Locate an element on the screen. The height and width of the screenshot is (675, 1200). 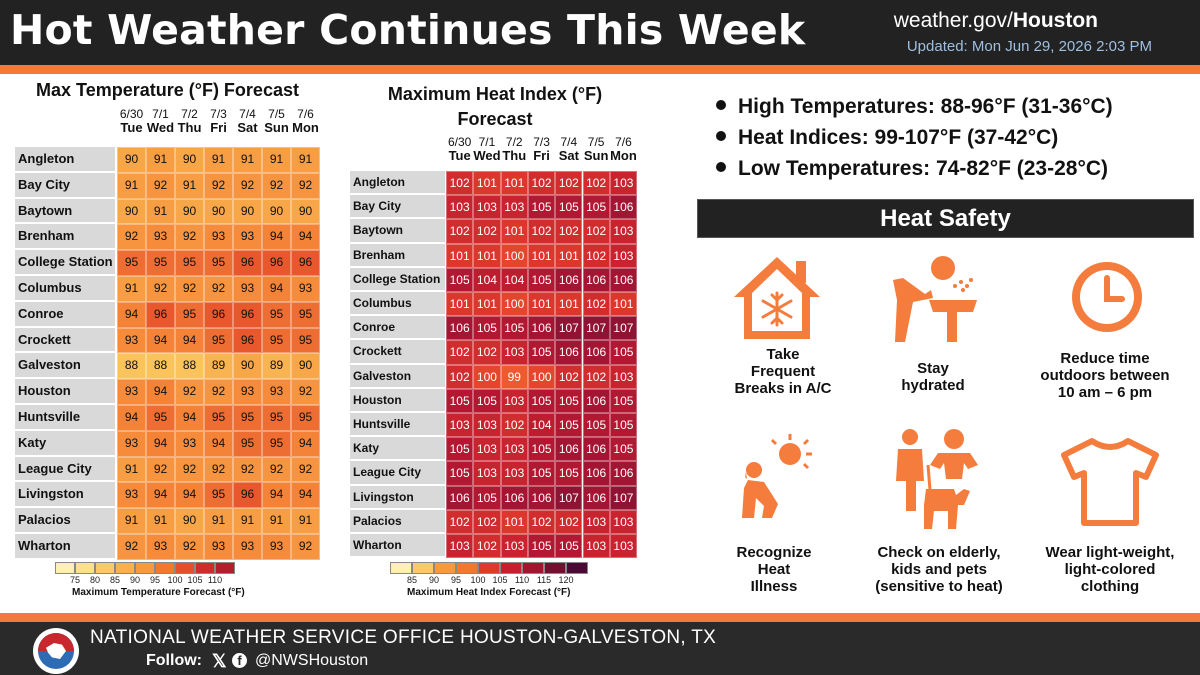
facebook-icon: f is located at coordinates (239, 660).